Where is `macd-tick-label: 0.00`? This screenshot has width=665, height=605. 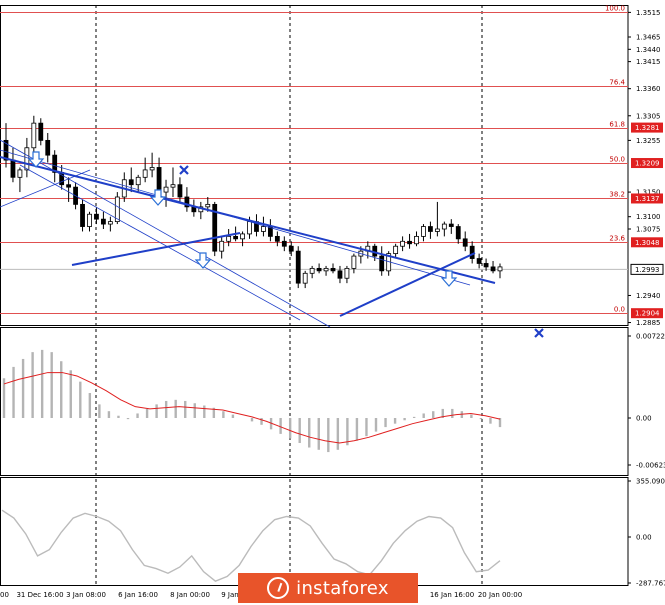
macd-tick-label: 0.00 is located at coordinates (644, 419).